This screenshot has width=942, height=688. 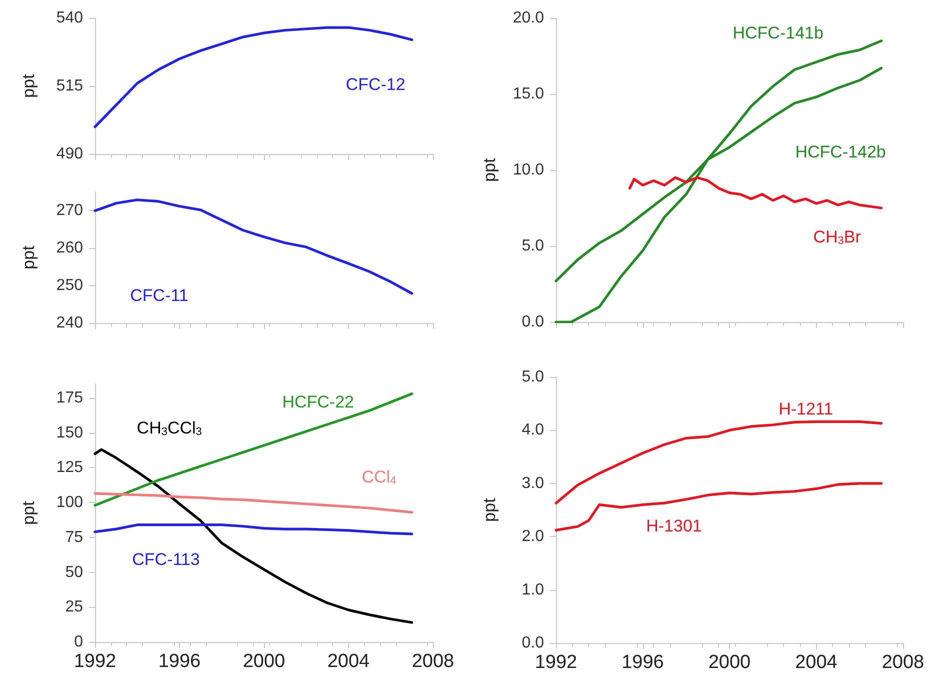 I want to click on y-tick-label: 175, so click(x=70, y=397).